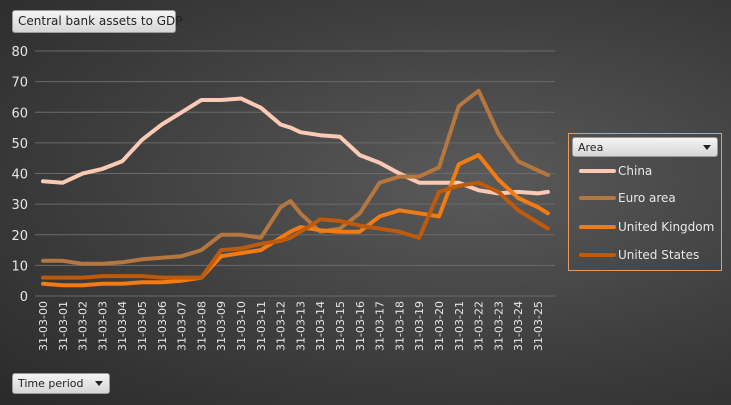 The width and height of the screenshot is (731, 405). I want to click on x-tick-label: 31-03-17, so click(380, 326).